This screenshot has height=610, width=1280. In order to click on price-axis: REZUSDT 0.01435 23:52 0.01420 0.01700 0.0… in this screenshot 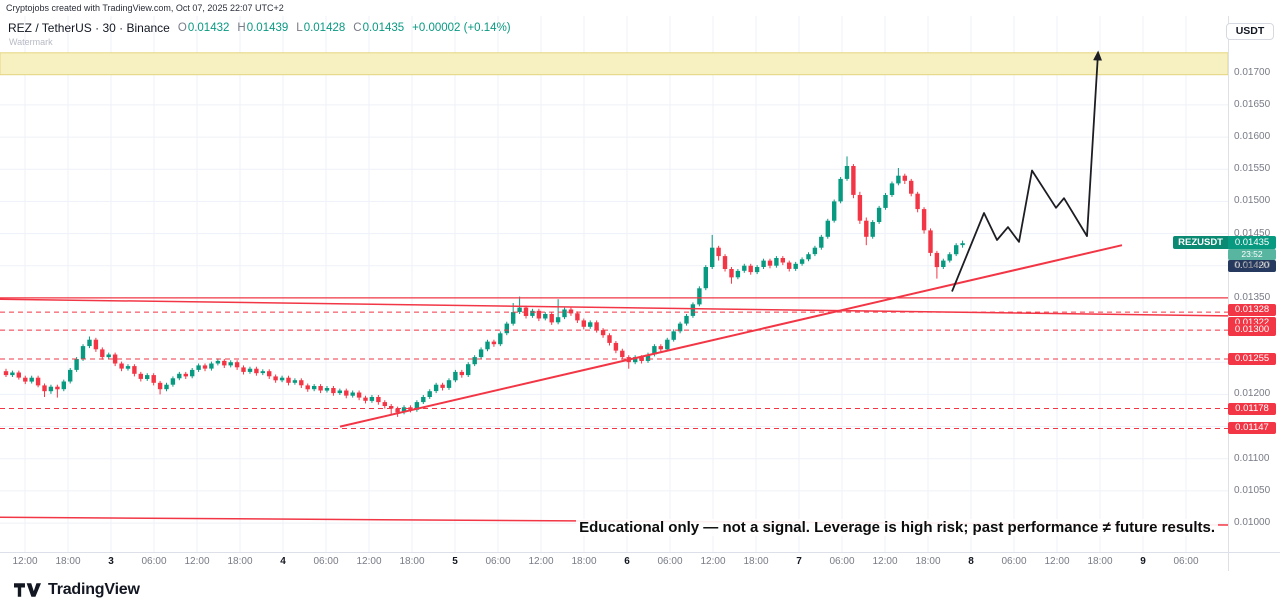, I will do `click(1226, 284)`.